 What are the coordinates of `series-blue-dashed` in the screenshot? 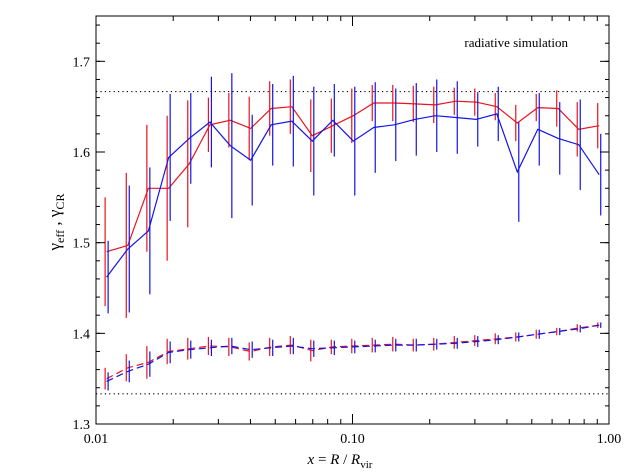 It's located at (354, 356).